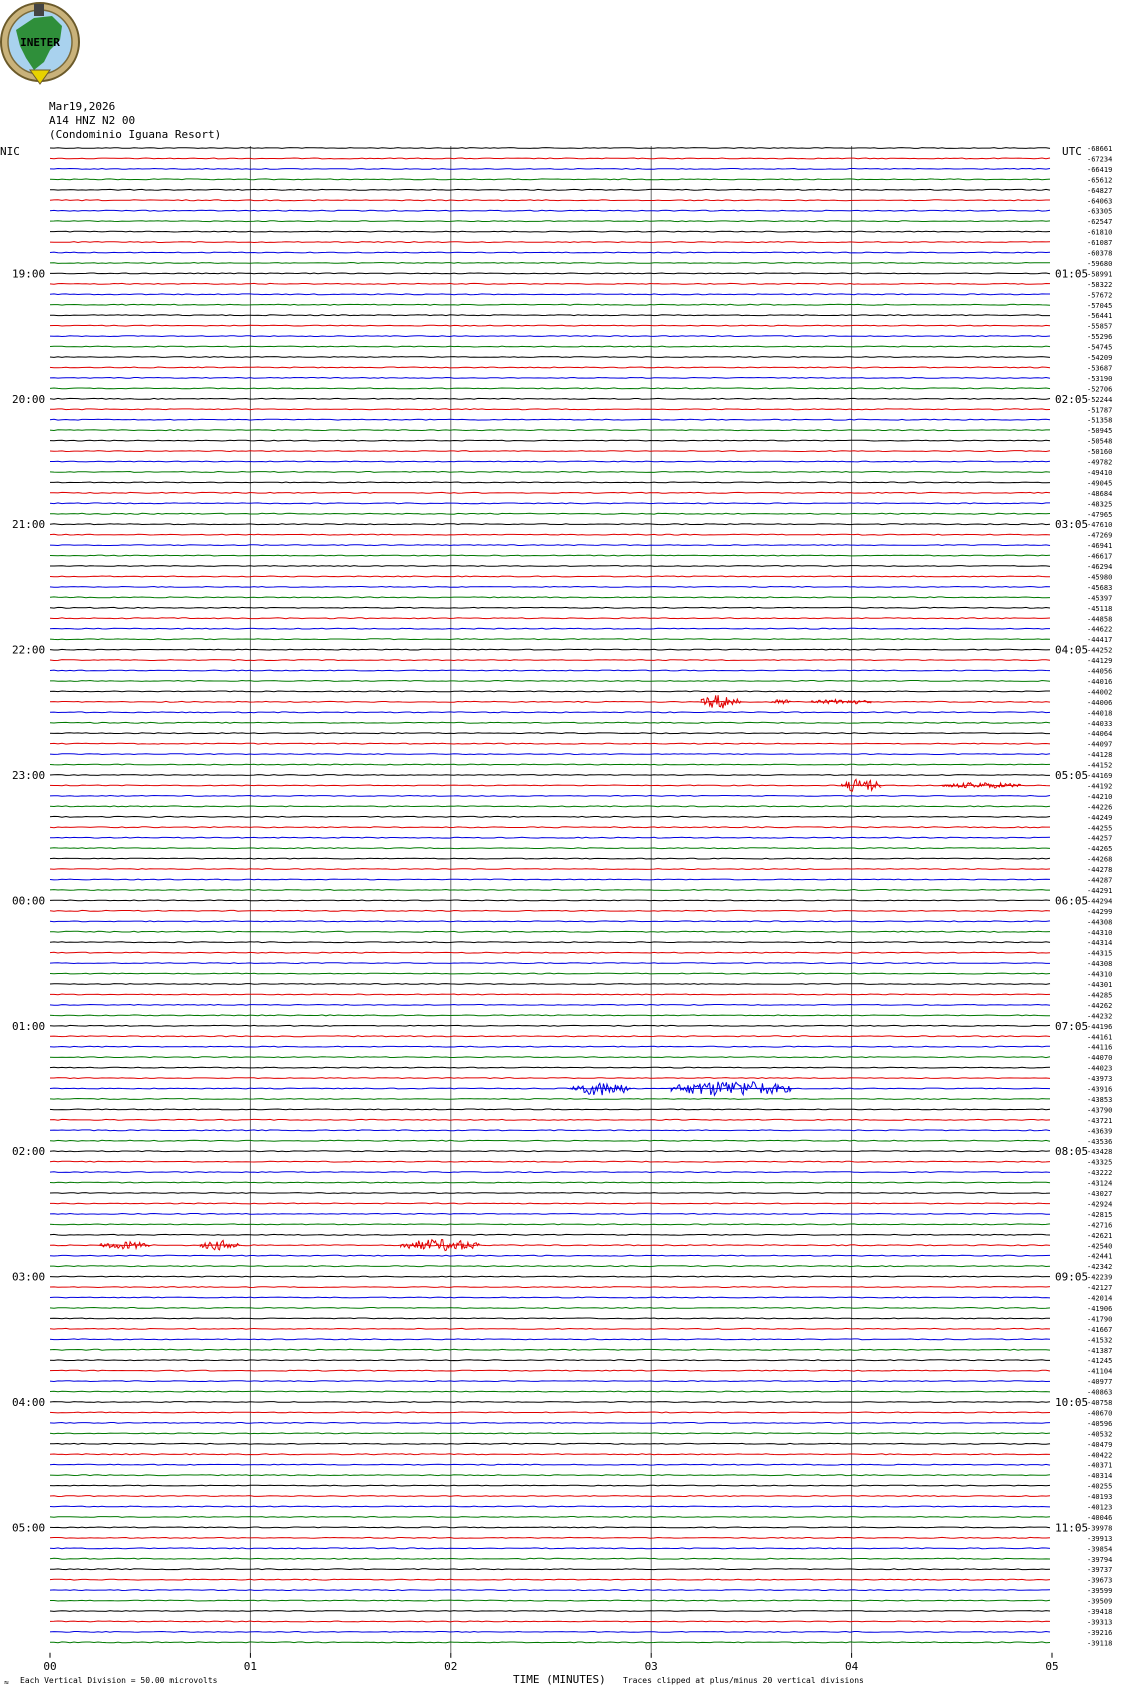  I want to click on trace-offset-label: -55296, so click(1099, 337).